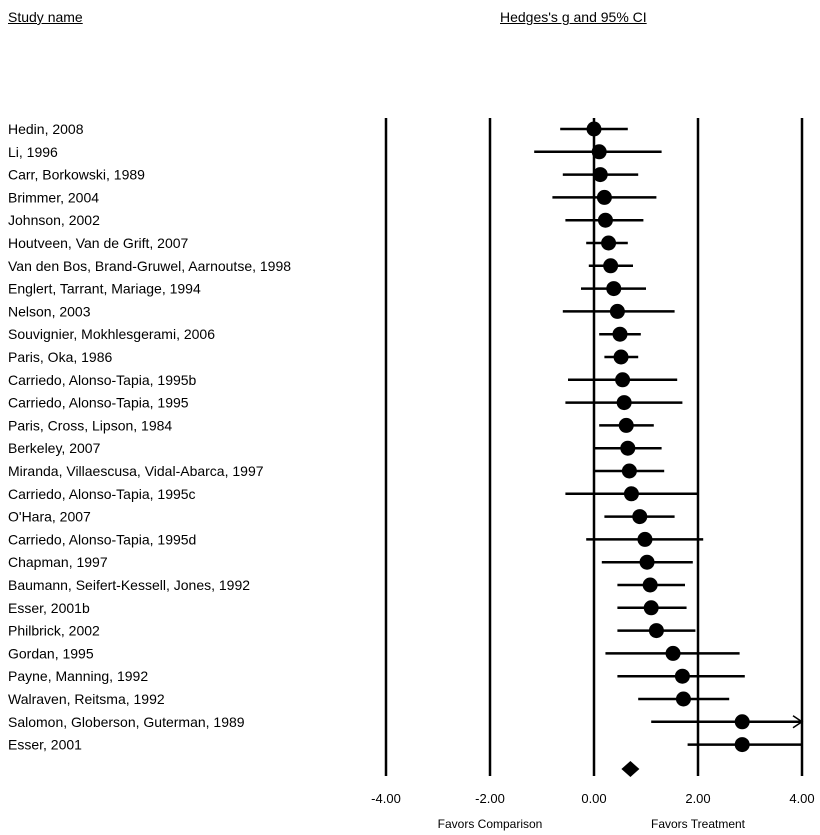 The width and height of the screenshot is (820, 835). What do you see at coordinates (78, 676) in the screenshot?
I see `study-label: Payne, Manning, 1992` at bounding box center [78, 676].